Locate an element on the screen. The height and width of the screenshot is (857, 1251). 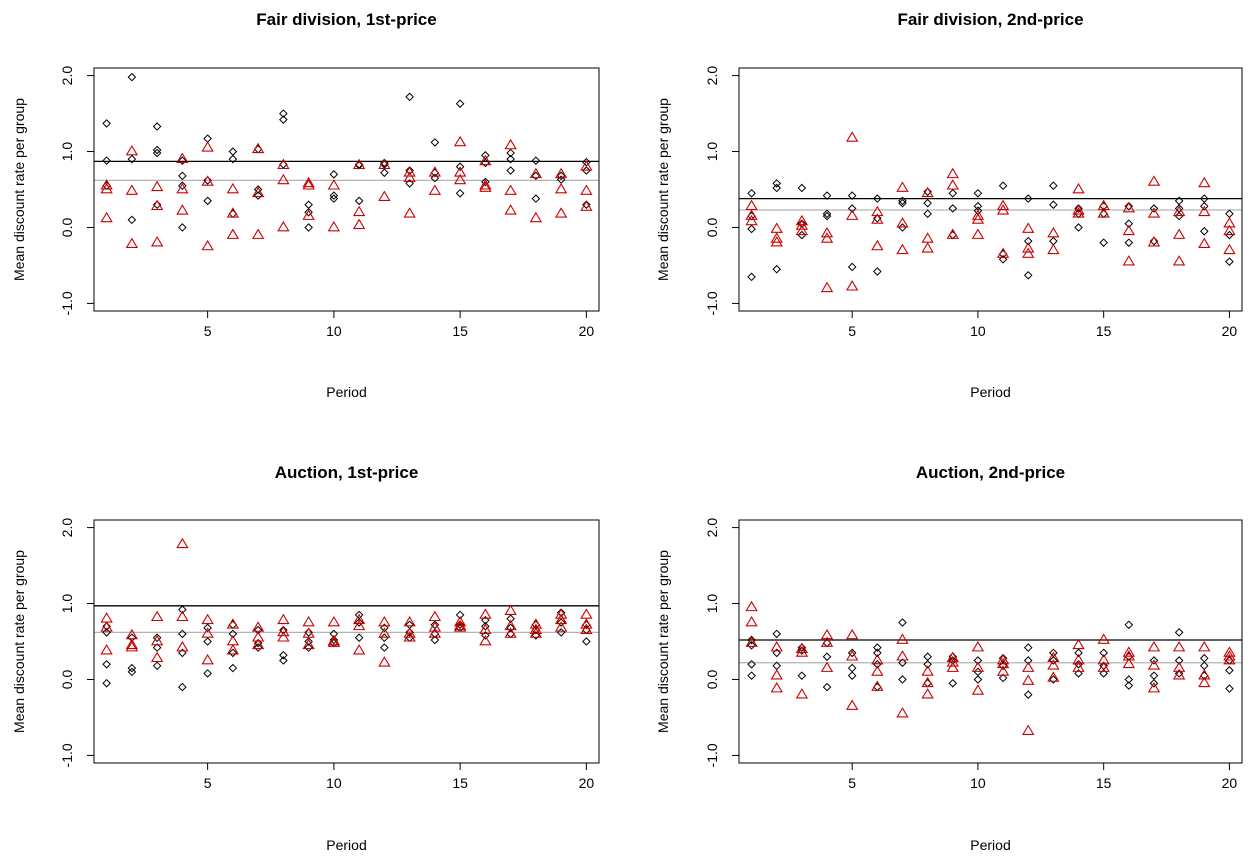
plot-frame is located at coordinates (990, 189).